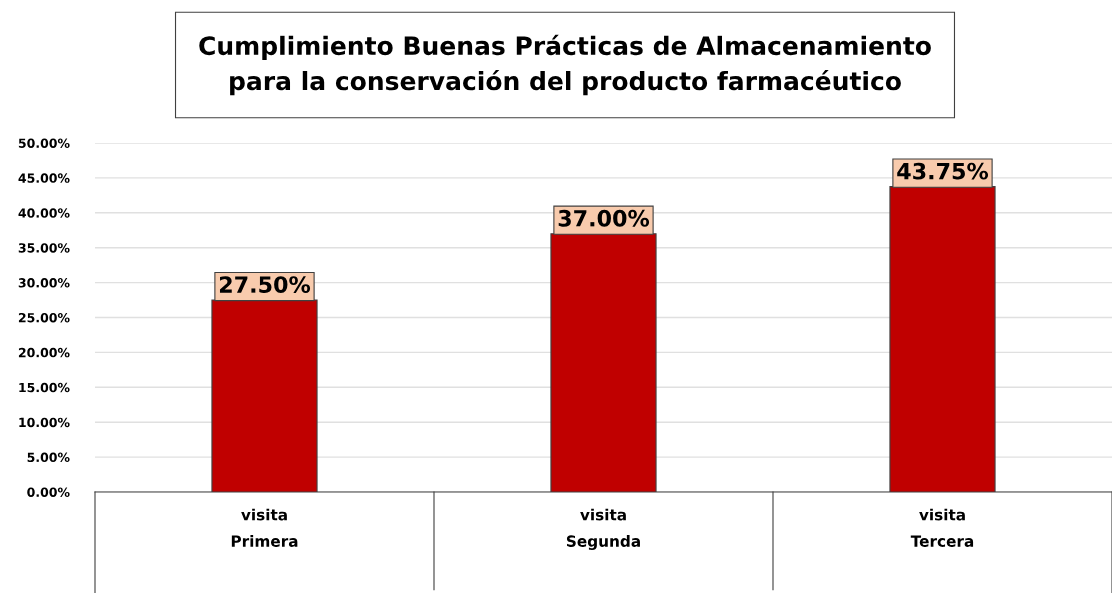 The height and width of the screenshot is (593, 1112). Describe the element at coordinates (565, 65) in the screenshot. I see `chart-title: Cumplimiento Buenas Prácticas de Almacenamiento para la conservación del producto farmacéutico` at that location.